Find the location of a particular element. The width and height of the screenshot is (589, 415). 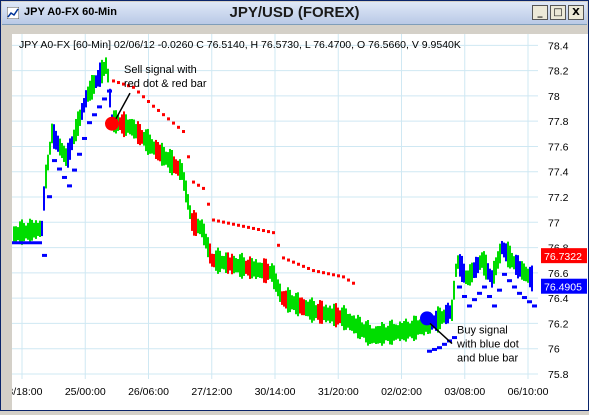

y-tick-label: 77.2 is located at coordinates (558, 198).